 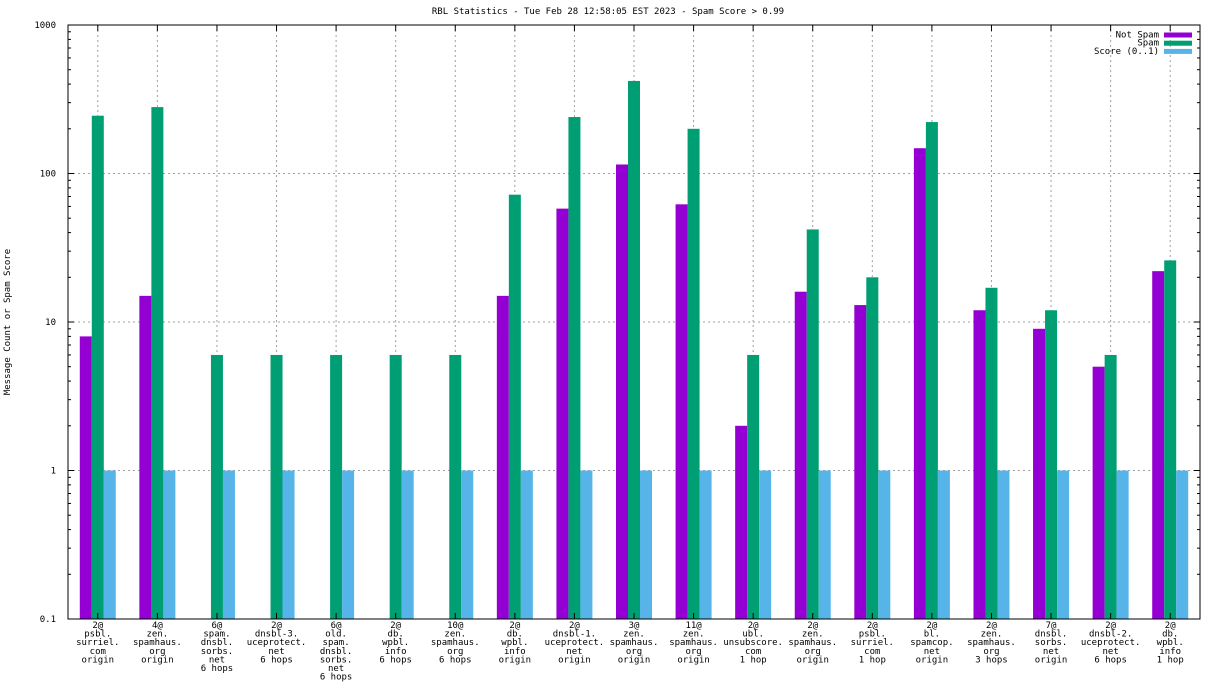 What do you see at coordinates (1148, 44) in the screenshot?
I see `legend-label: Spam` at bounding box center [1148, 44].